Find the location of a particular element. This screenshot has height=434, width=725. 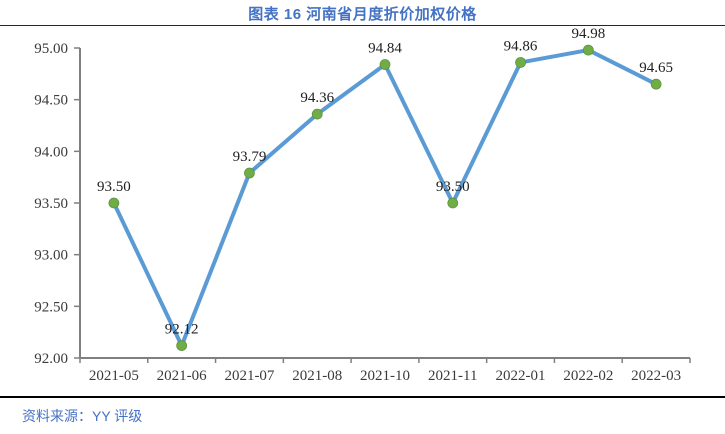

x-tick-label: 2021-07 is located at coordinates (249, 376).